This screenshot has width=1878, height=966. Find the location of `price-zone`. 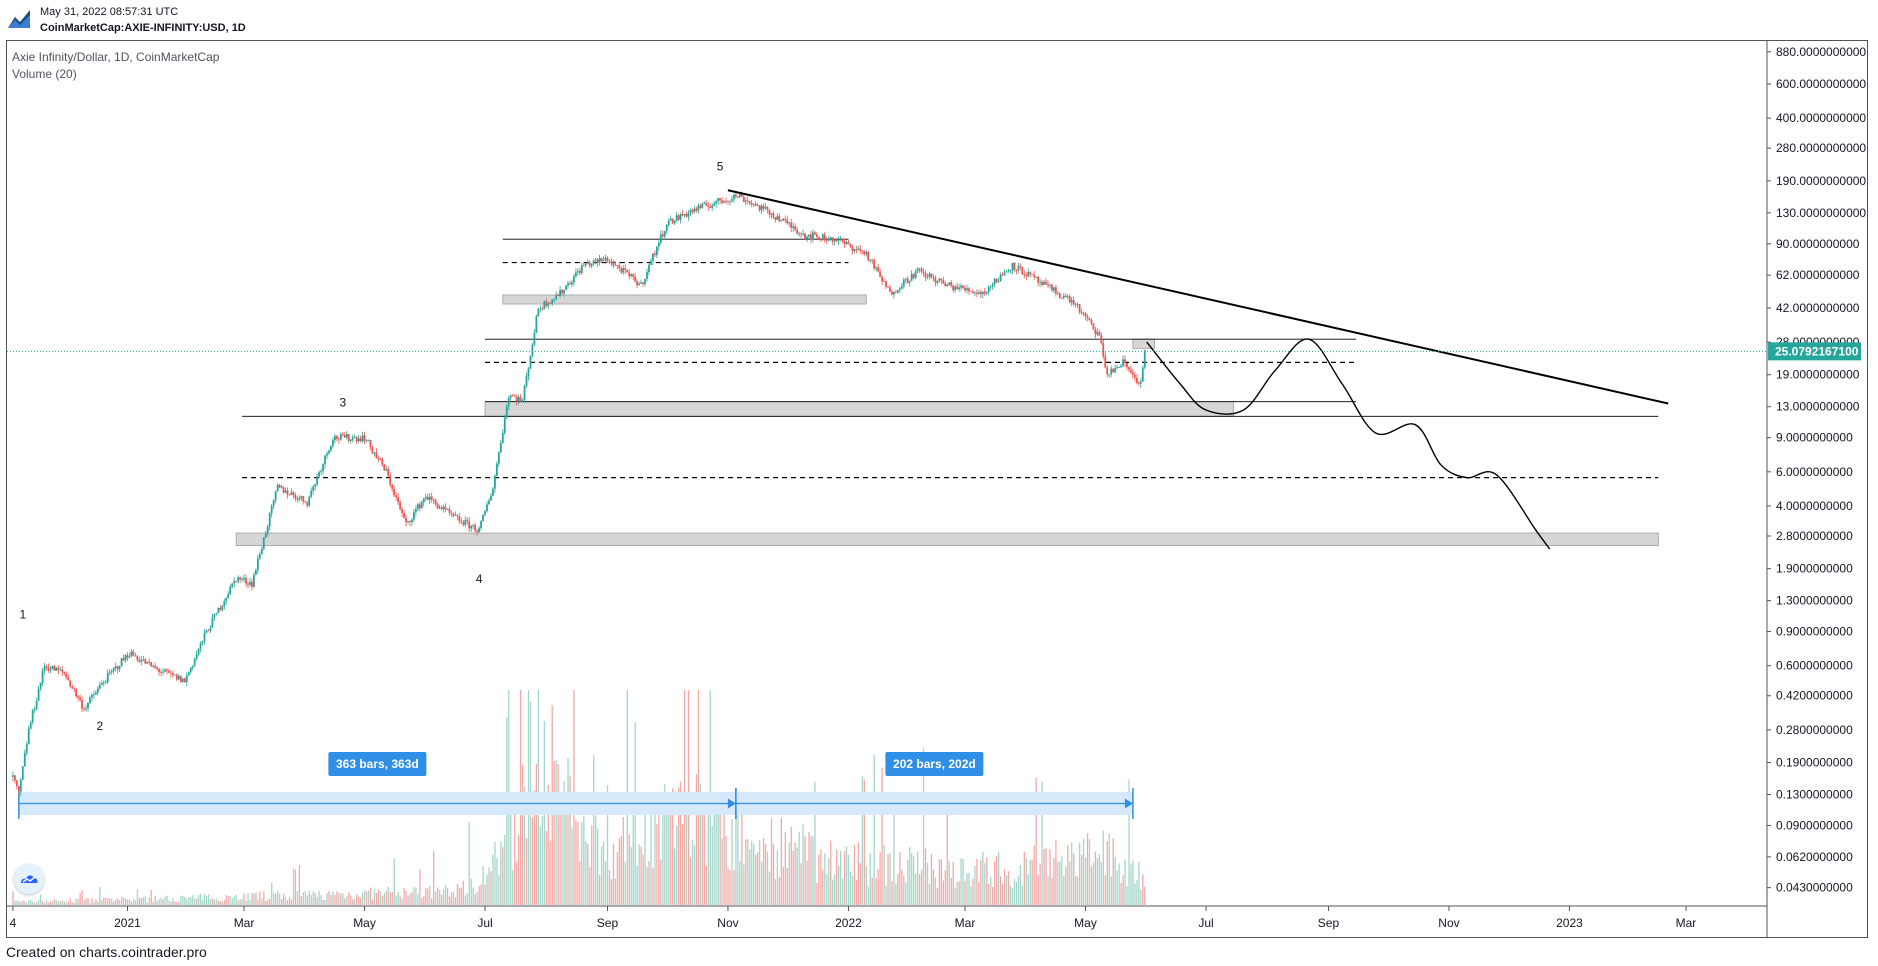

price-zone is located at coordinates (684, 299).